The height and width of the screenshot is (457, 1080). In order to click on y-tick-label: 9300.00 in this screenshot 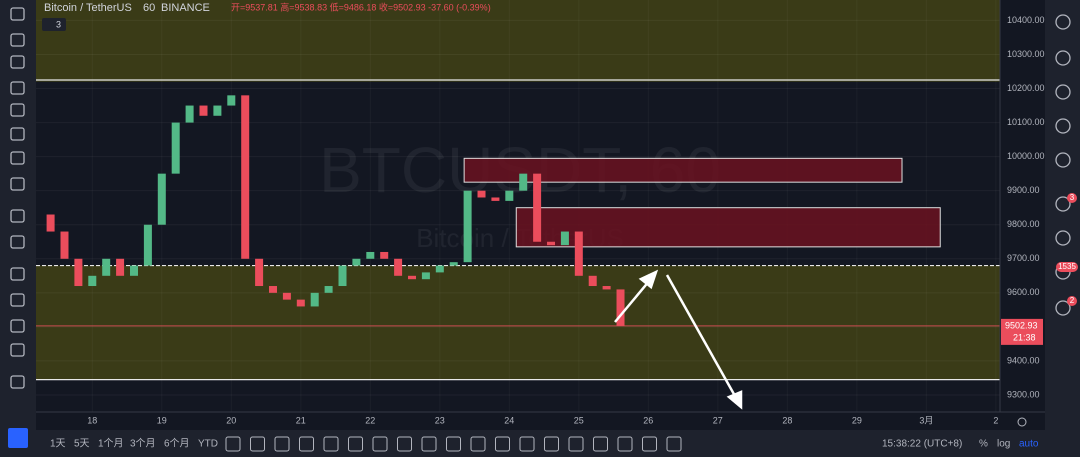, I will do `click(1023, 394)`.